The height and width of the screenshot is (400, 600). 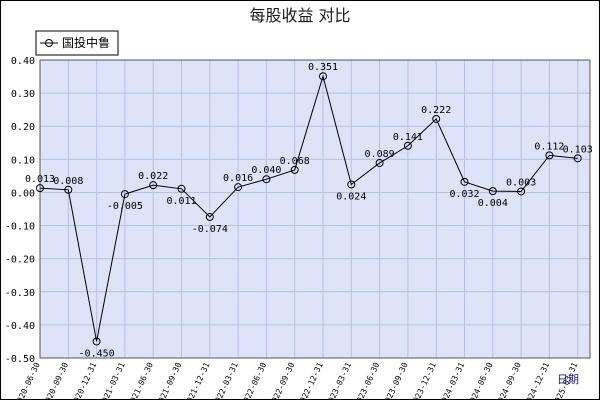 What do you see at coordinates (40, 179) in the screenshot?
I see `data-label: 0.013` at bounding box center [40, 179].